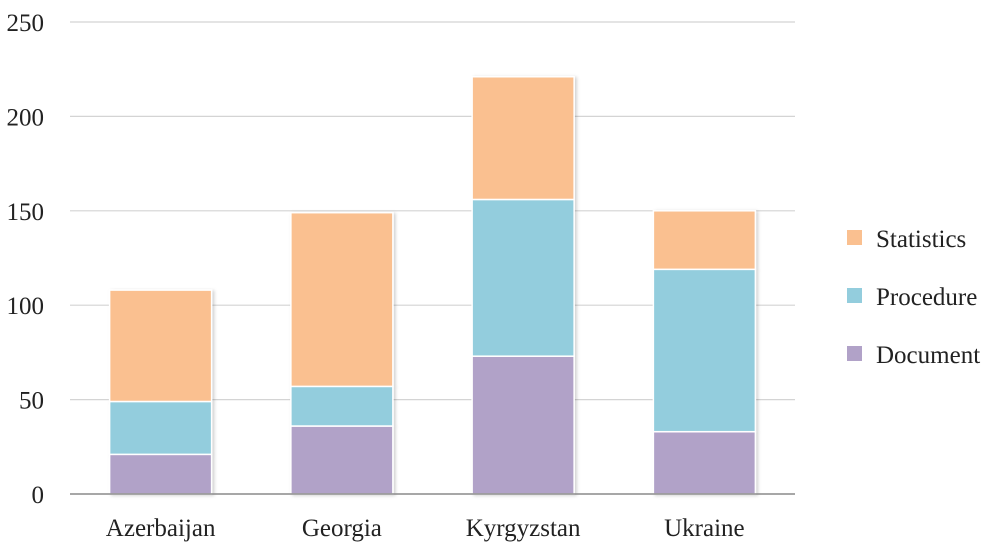  I want to click on legend-label: Document, so click(928, 355).